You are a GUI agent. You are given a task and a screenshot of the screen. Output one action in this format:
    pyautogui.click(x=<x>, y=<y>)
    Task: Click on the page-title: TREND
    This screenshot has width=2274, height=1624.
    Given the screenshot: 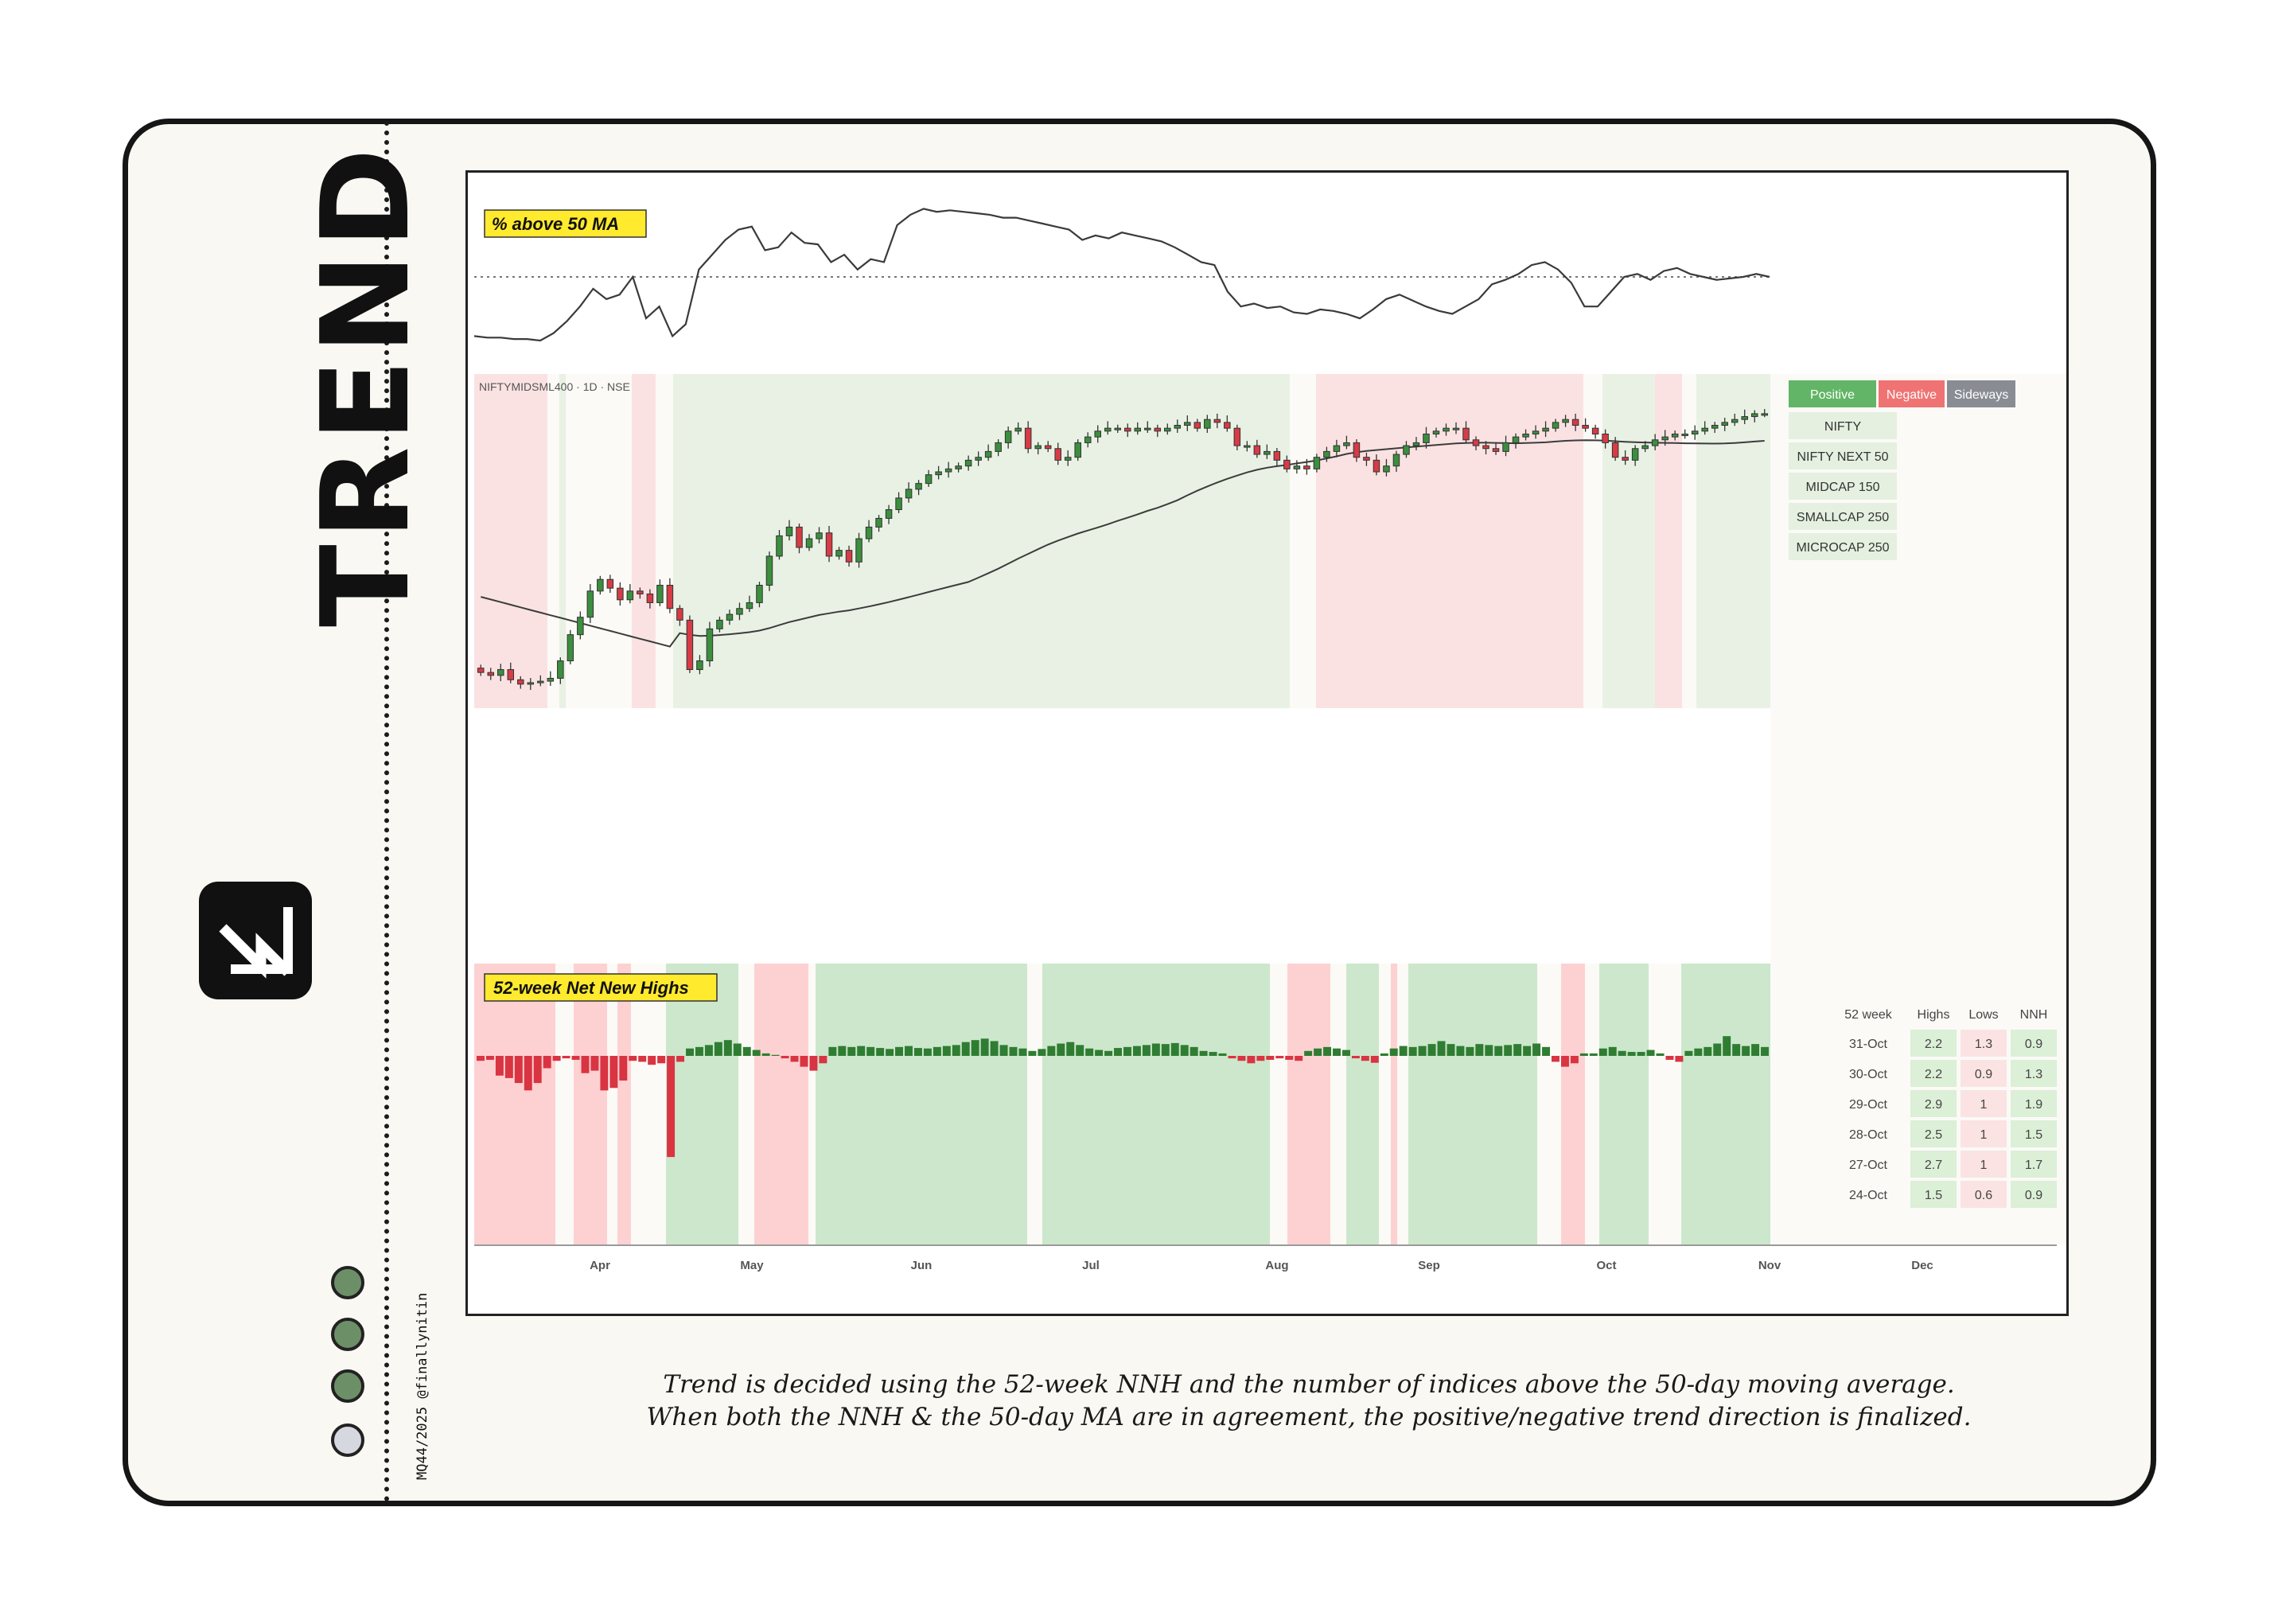 What is the action you would take?
    pyautogui.click(x=365, y=385)
    